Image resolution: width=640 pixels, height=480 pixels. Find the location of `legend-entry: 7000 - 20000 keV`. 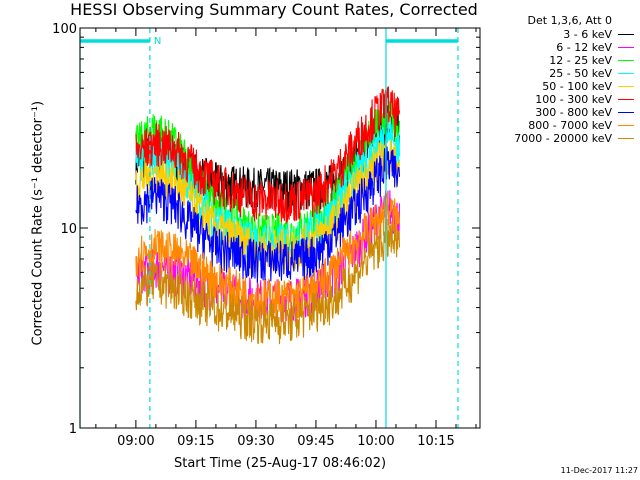

legend-entry: 7000 - 20000 keV is located at coordinates (559, 138).